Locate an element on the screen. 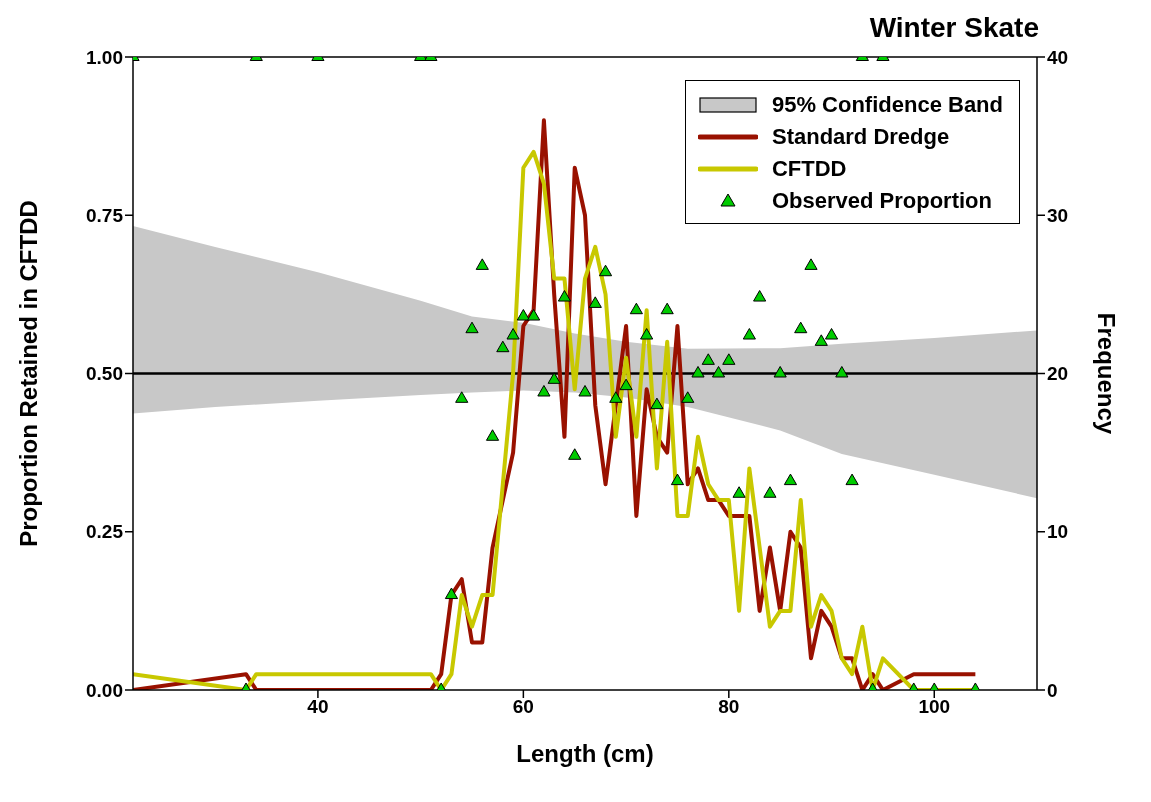 The width and height of the screenshot is (1151, 802). x-tick-label: 80 is located at coordinates (729, 707).